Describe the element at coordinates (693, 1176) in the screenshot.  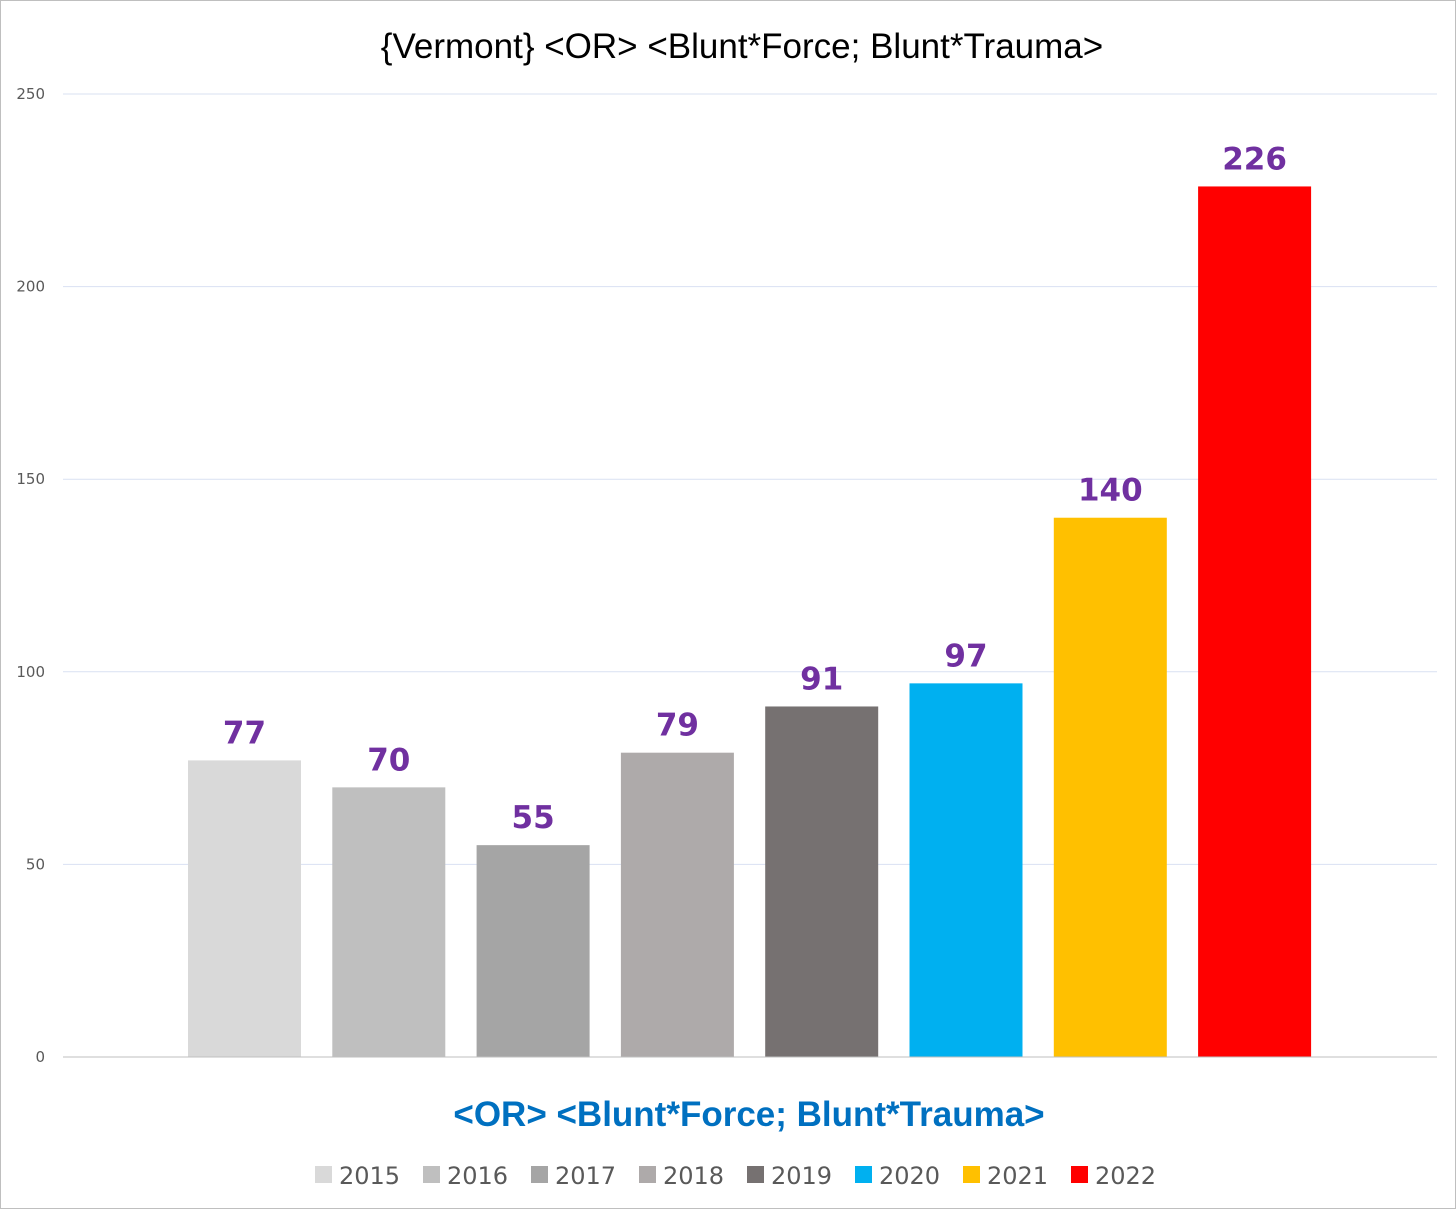
I see `legend-label-2018: 2018` at that location.